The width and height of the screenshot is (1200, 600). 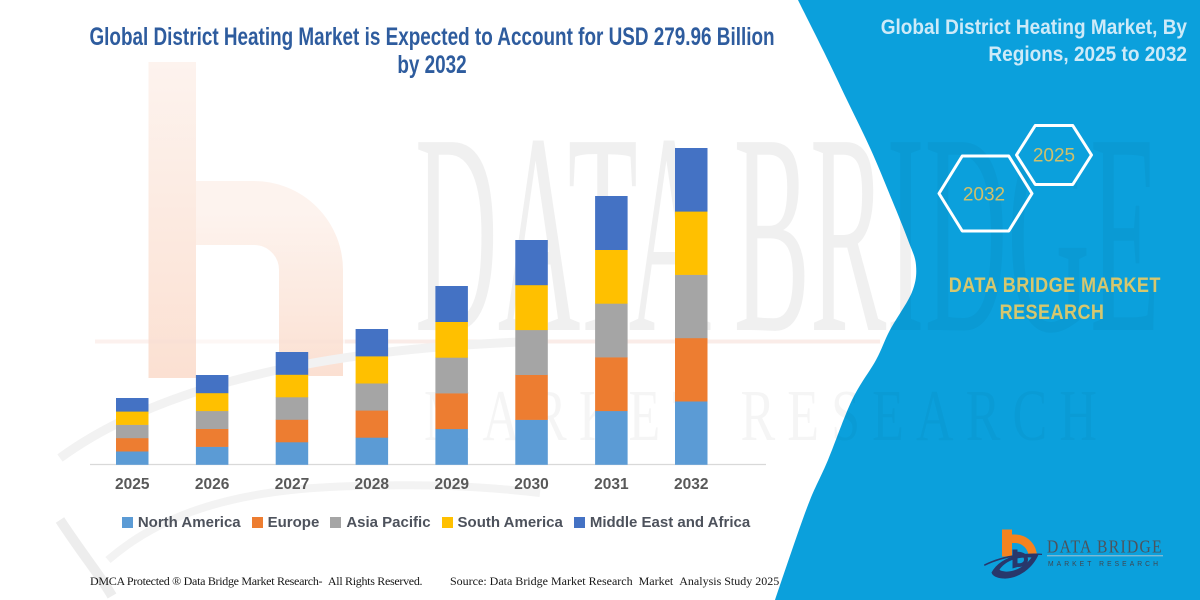 What do you see at coordinates (292, 484) in the screenshot?
I see `svg-text: 2027` at bounding box center [292, 484].